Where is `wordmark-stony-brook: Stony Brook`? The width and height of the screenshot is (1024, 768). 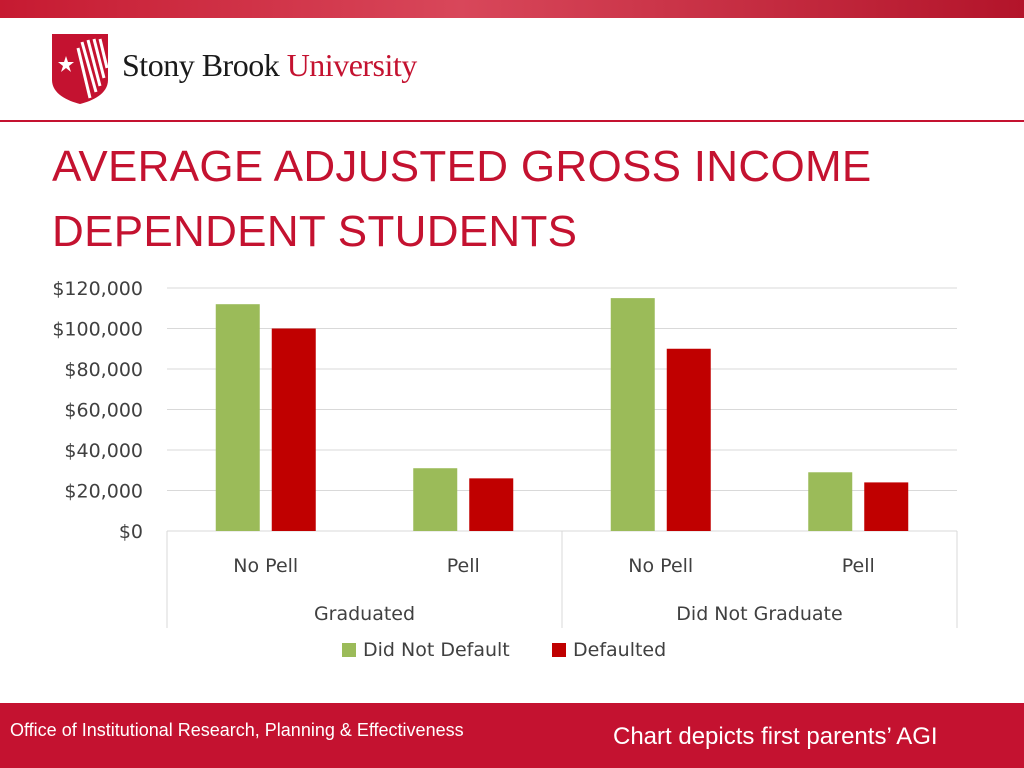 wordmark-stony-brook: Stony Brook is located at coordinates (201, 65).